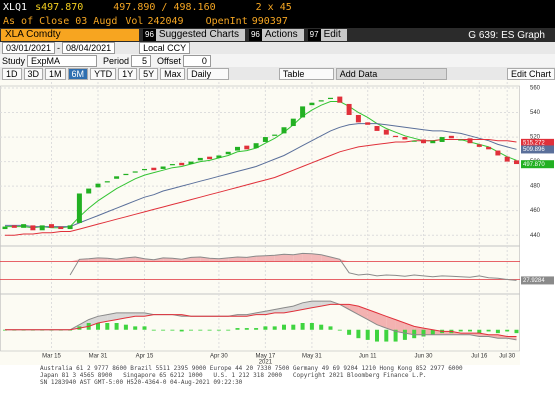 The image size is (555, 400). Describe the element at coordinates (29, 48) in the screenshot. I see `start-date: 03/01/2021` at that location.